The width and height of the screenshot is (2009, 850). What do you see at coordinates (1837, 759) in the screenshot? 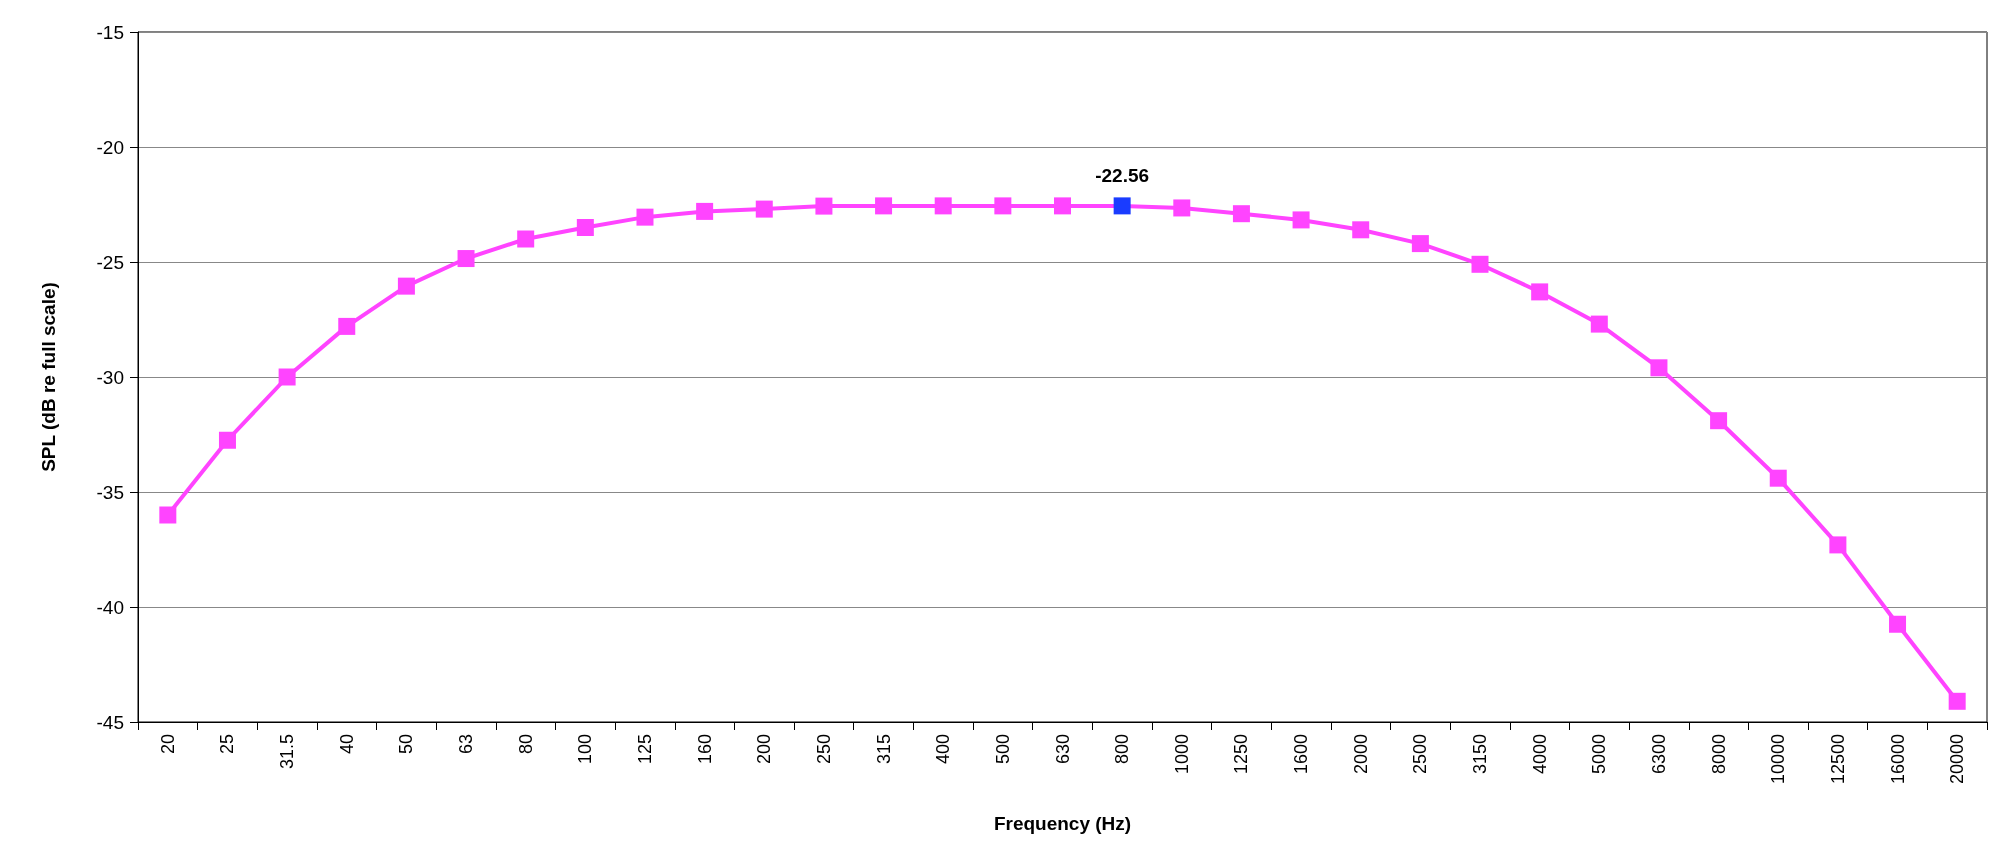
I see `x-tick-label: 12500` at bounding box center [1837, 759].